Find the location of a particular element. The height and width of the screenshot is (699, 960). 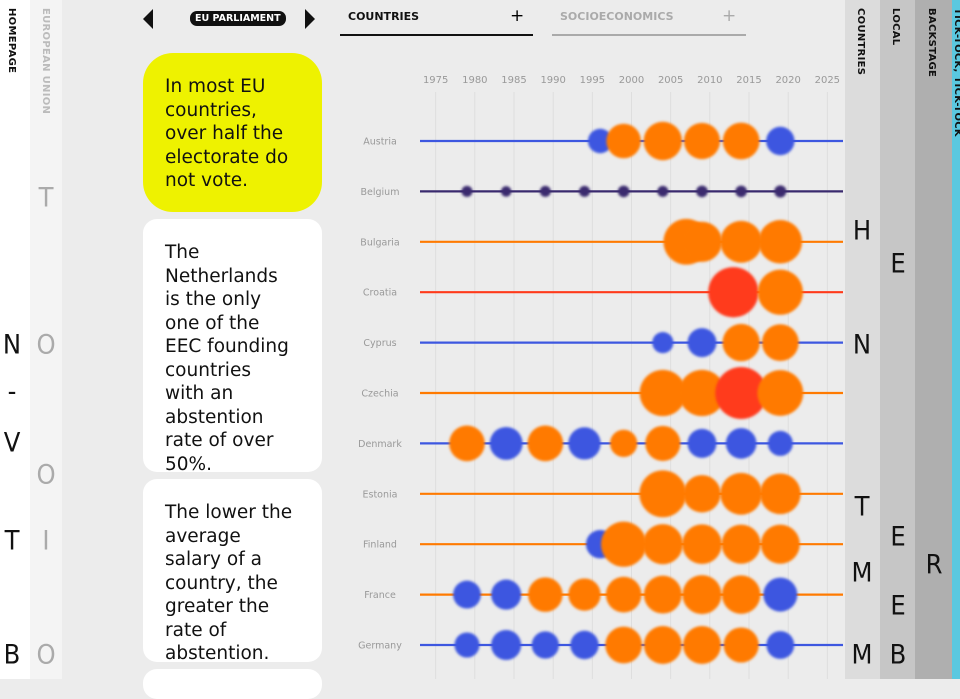

tab-label: COUNTRIES is located at coordinates (384, 16).